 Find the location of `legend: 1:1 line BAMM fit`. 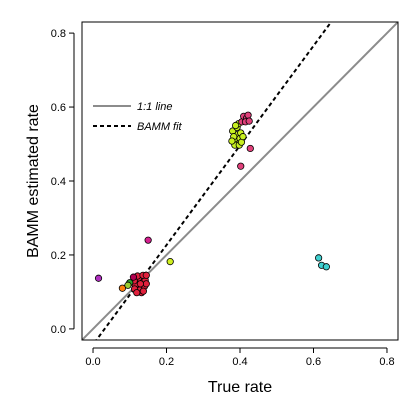

legend: 1:1 line BAMM fit is located at coordinates (138, 117).